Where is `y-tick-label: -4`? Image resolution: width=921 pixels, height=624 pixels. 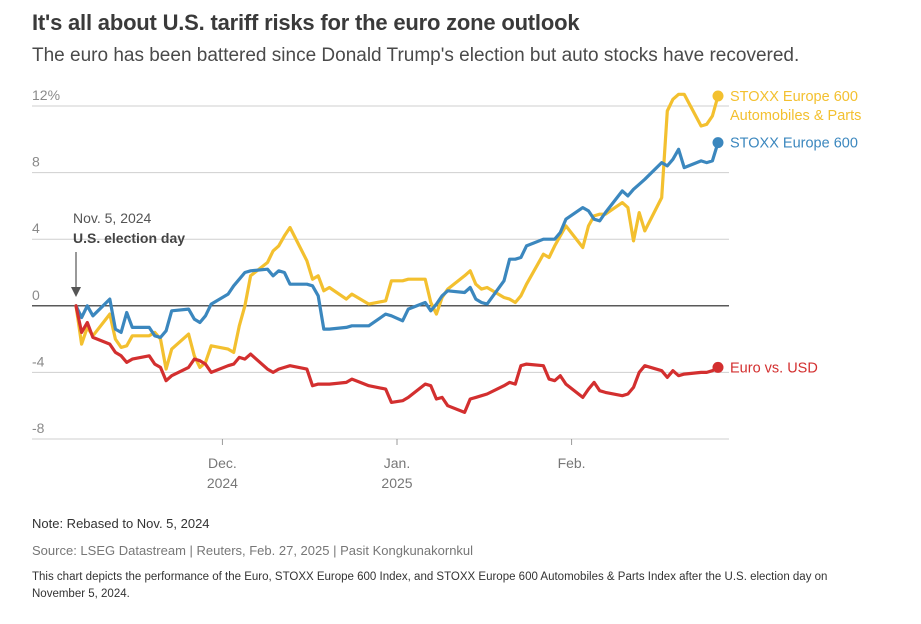 y-tick-label: -4 is located at coordinates (38, 361).